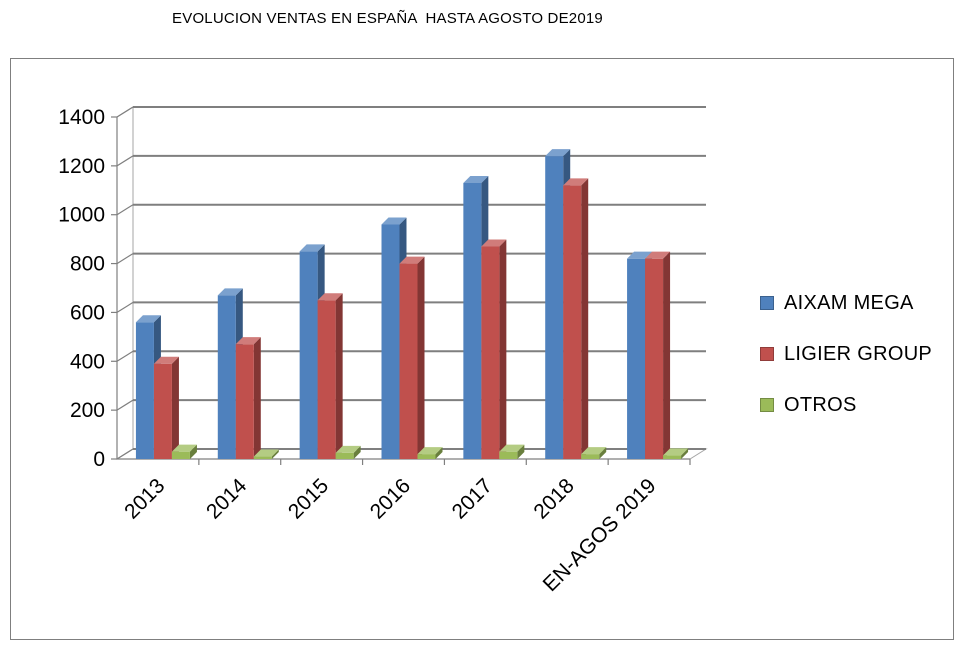 This screenshot has width=968, height=654. What do you see at coordinates (439, 453) in the screenshot?
I see `bar-otros-4-side` at bounding box center [439, 453].